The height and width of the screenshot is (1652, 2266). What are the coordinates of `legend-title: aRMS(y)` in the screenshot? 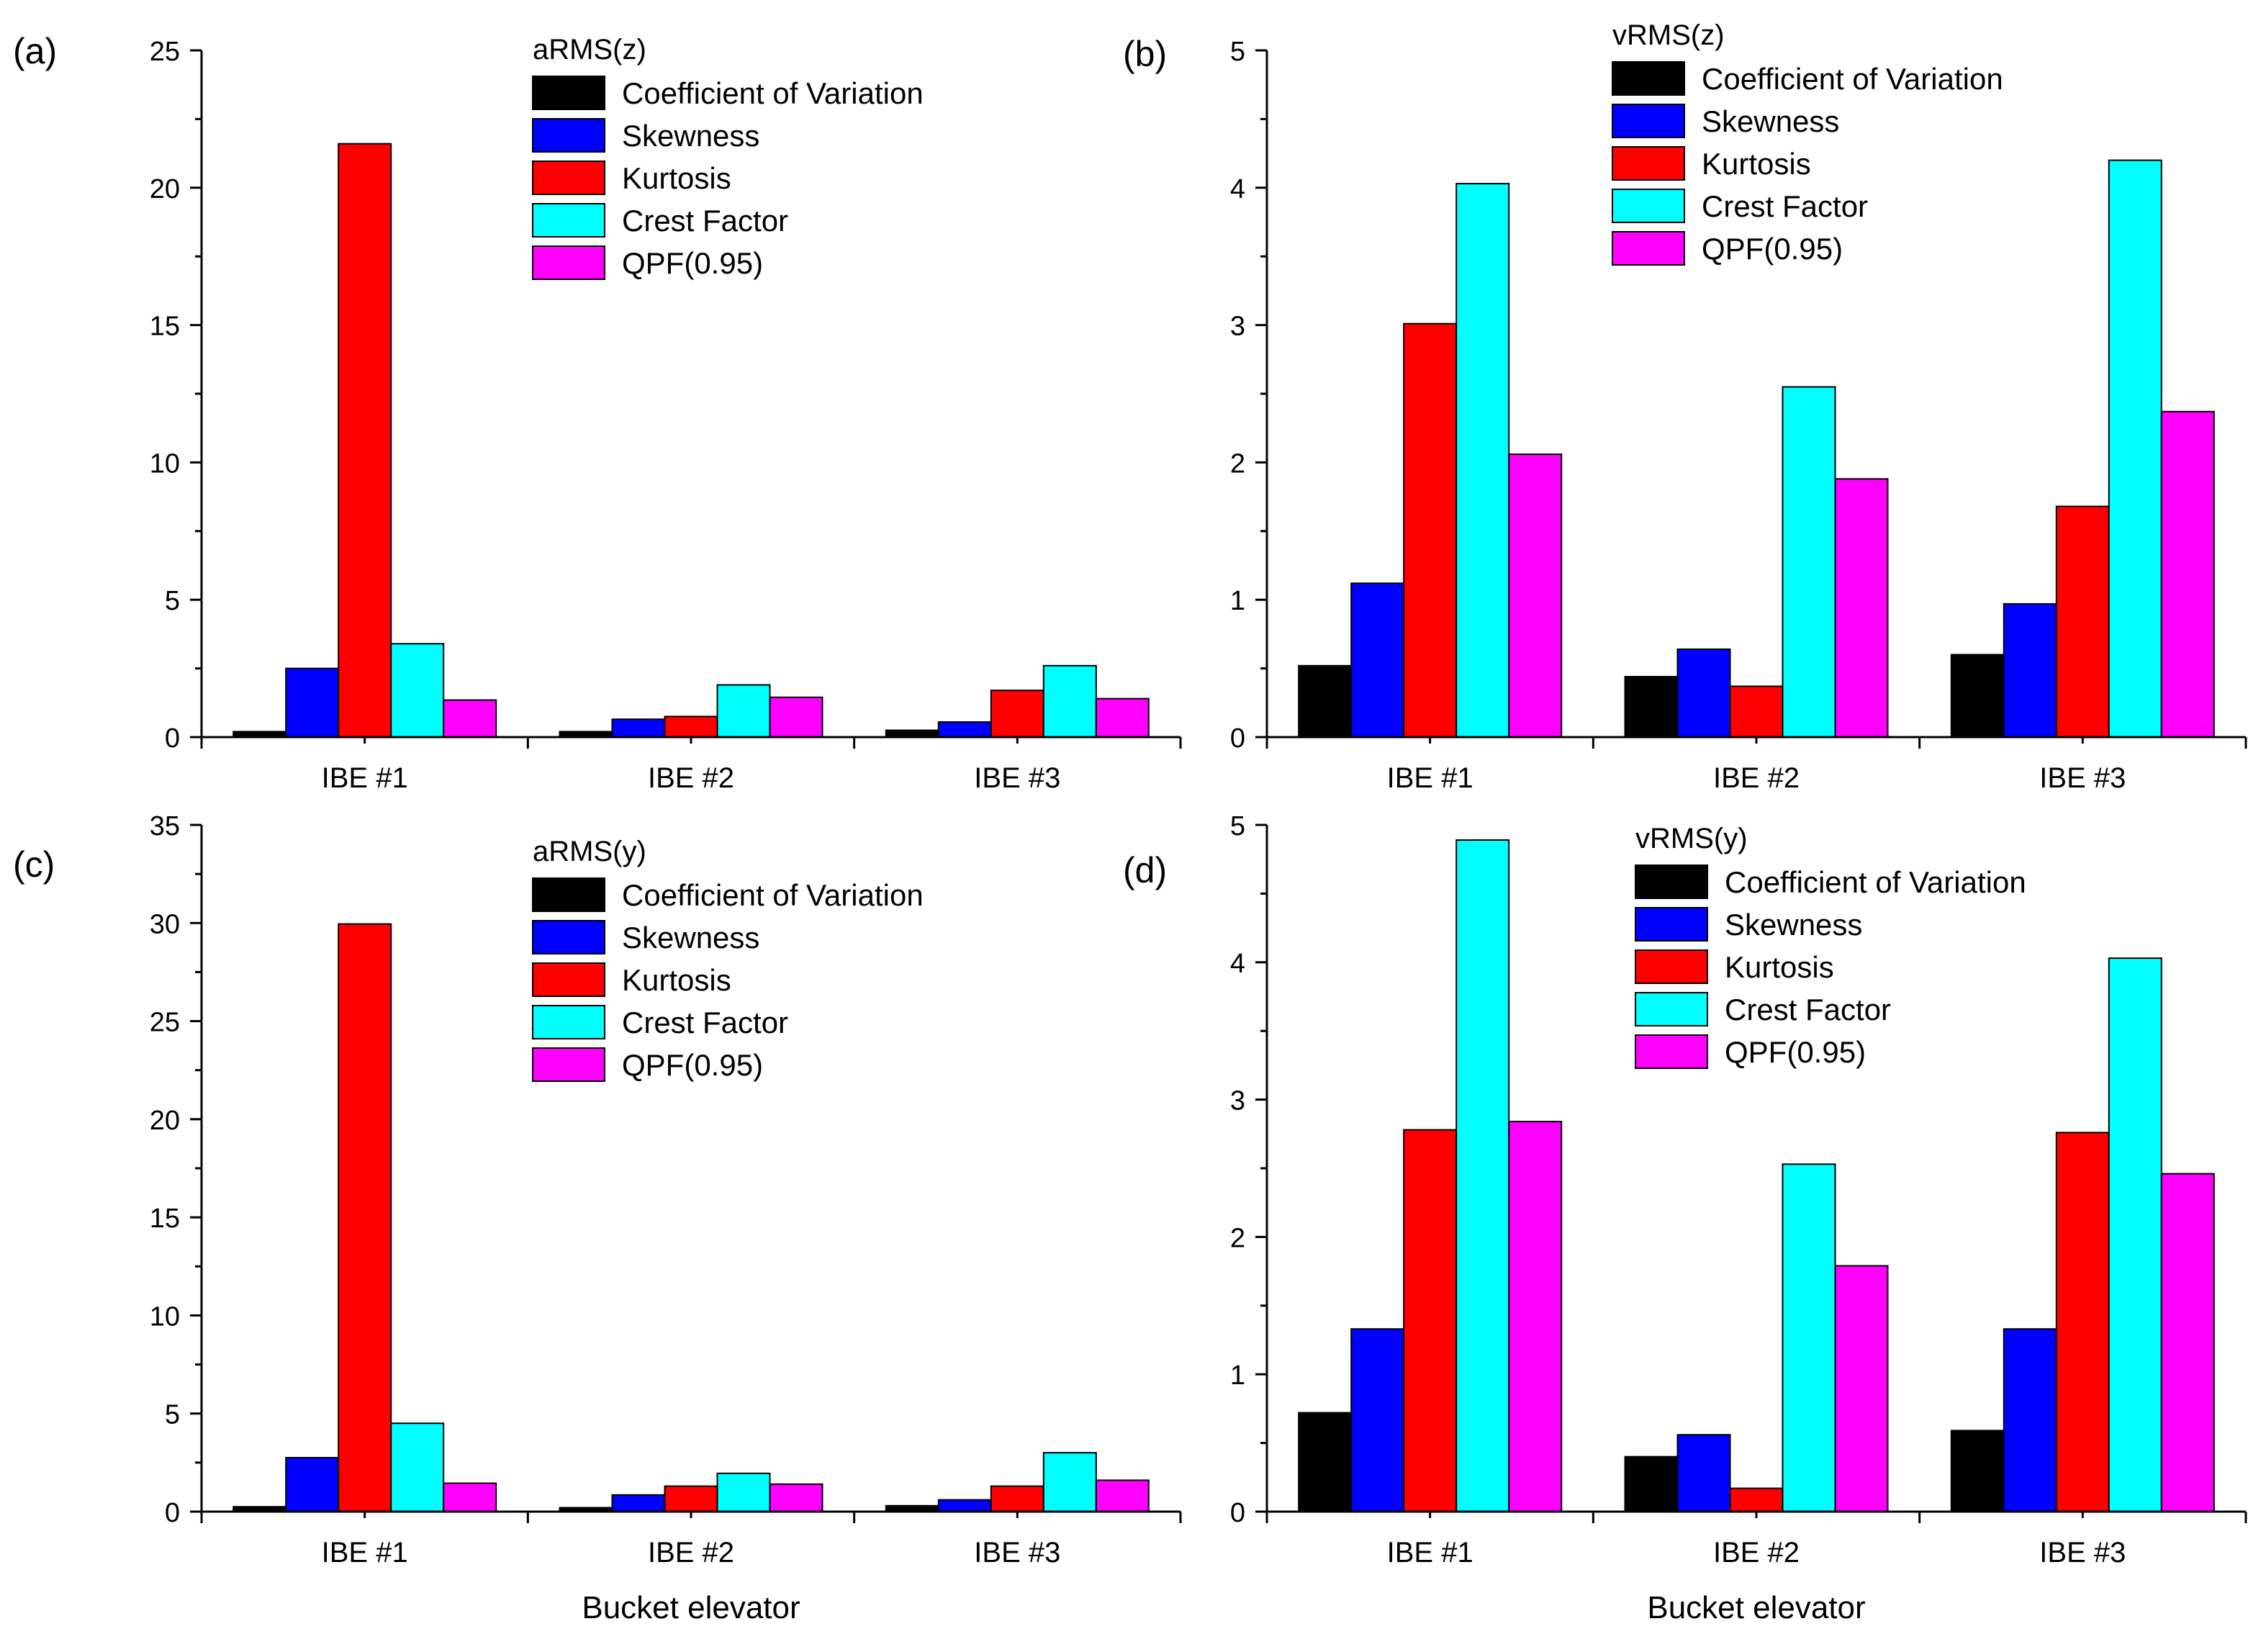 It's located at (589, 851).